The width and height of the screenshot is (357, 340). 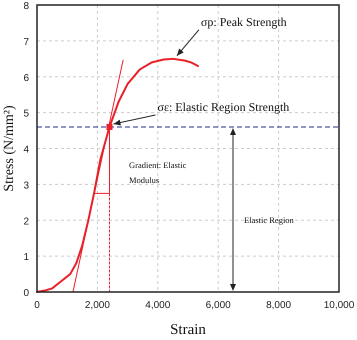 What do you see at coordinates (339, 305) in the screenshot?
I see `x-tick-label: 10,000` at bounding box center [339, 305].